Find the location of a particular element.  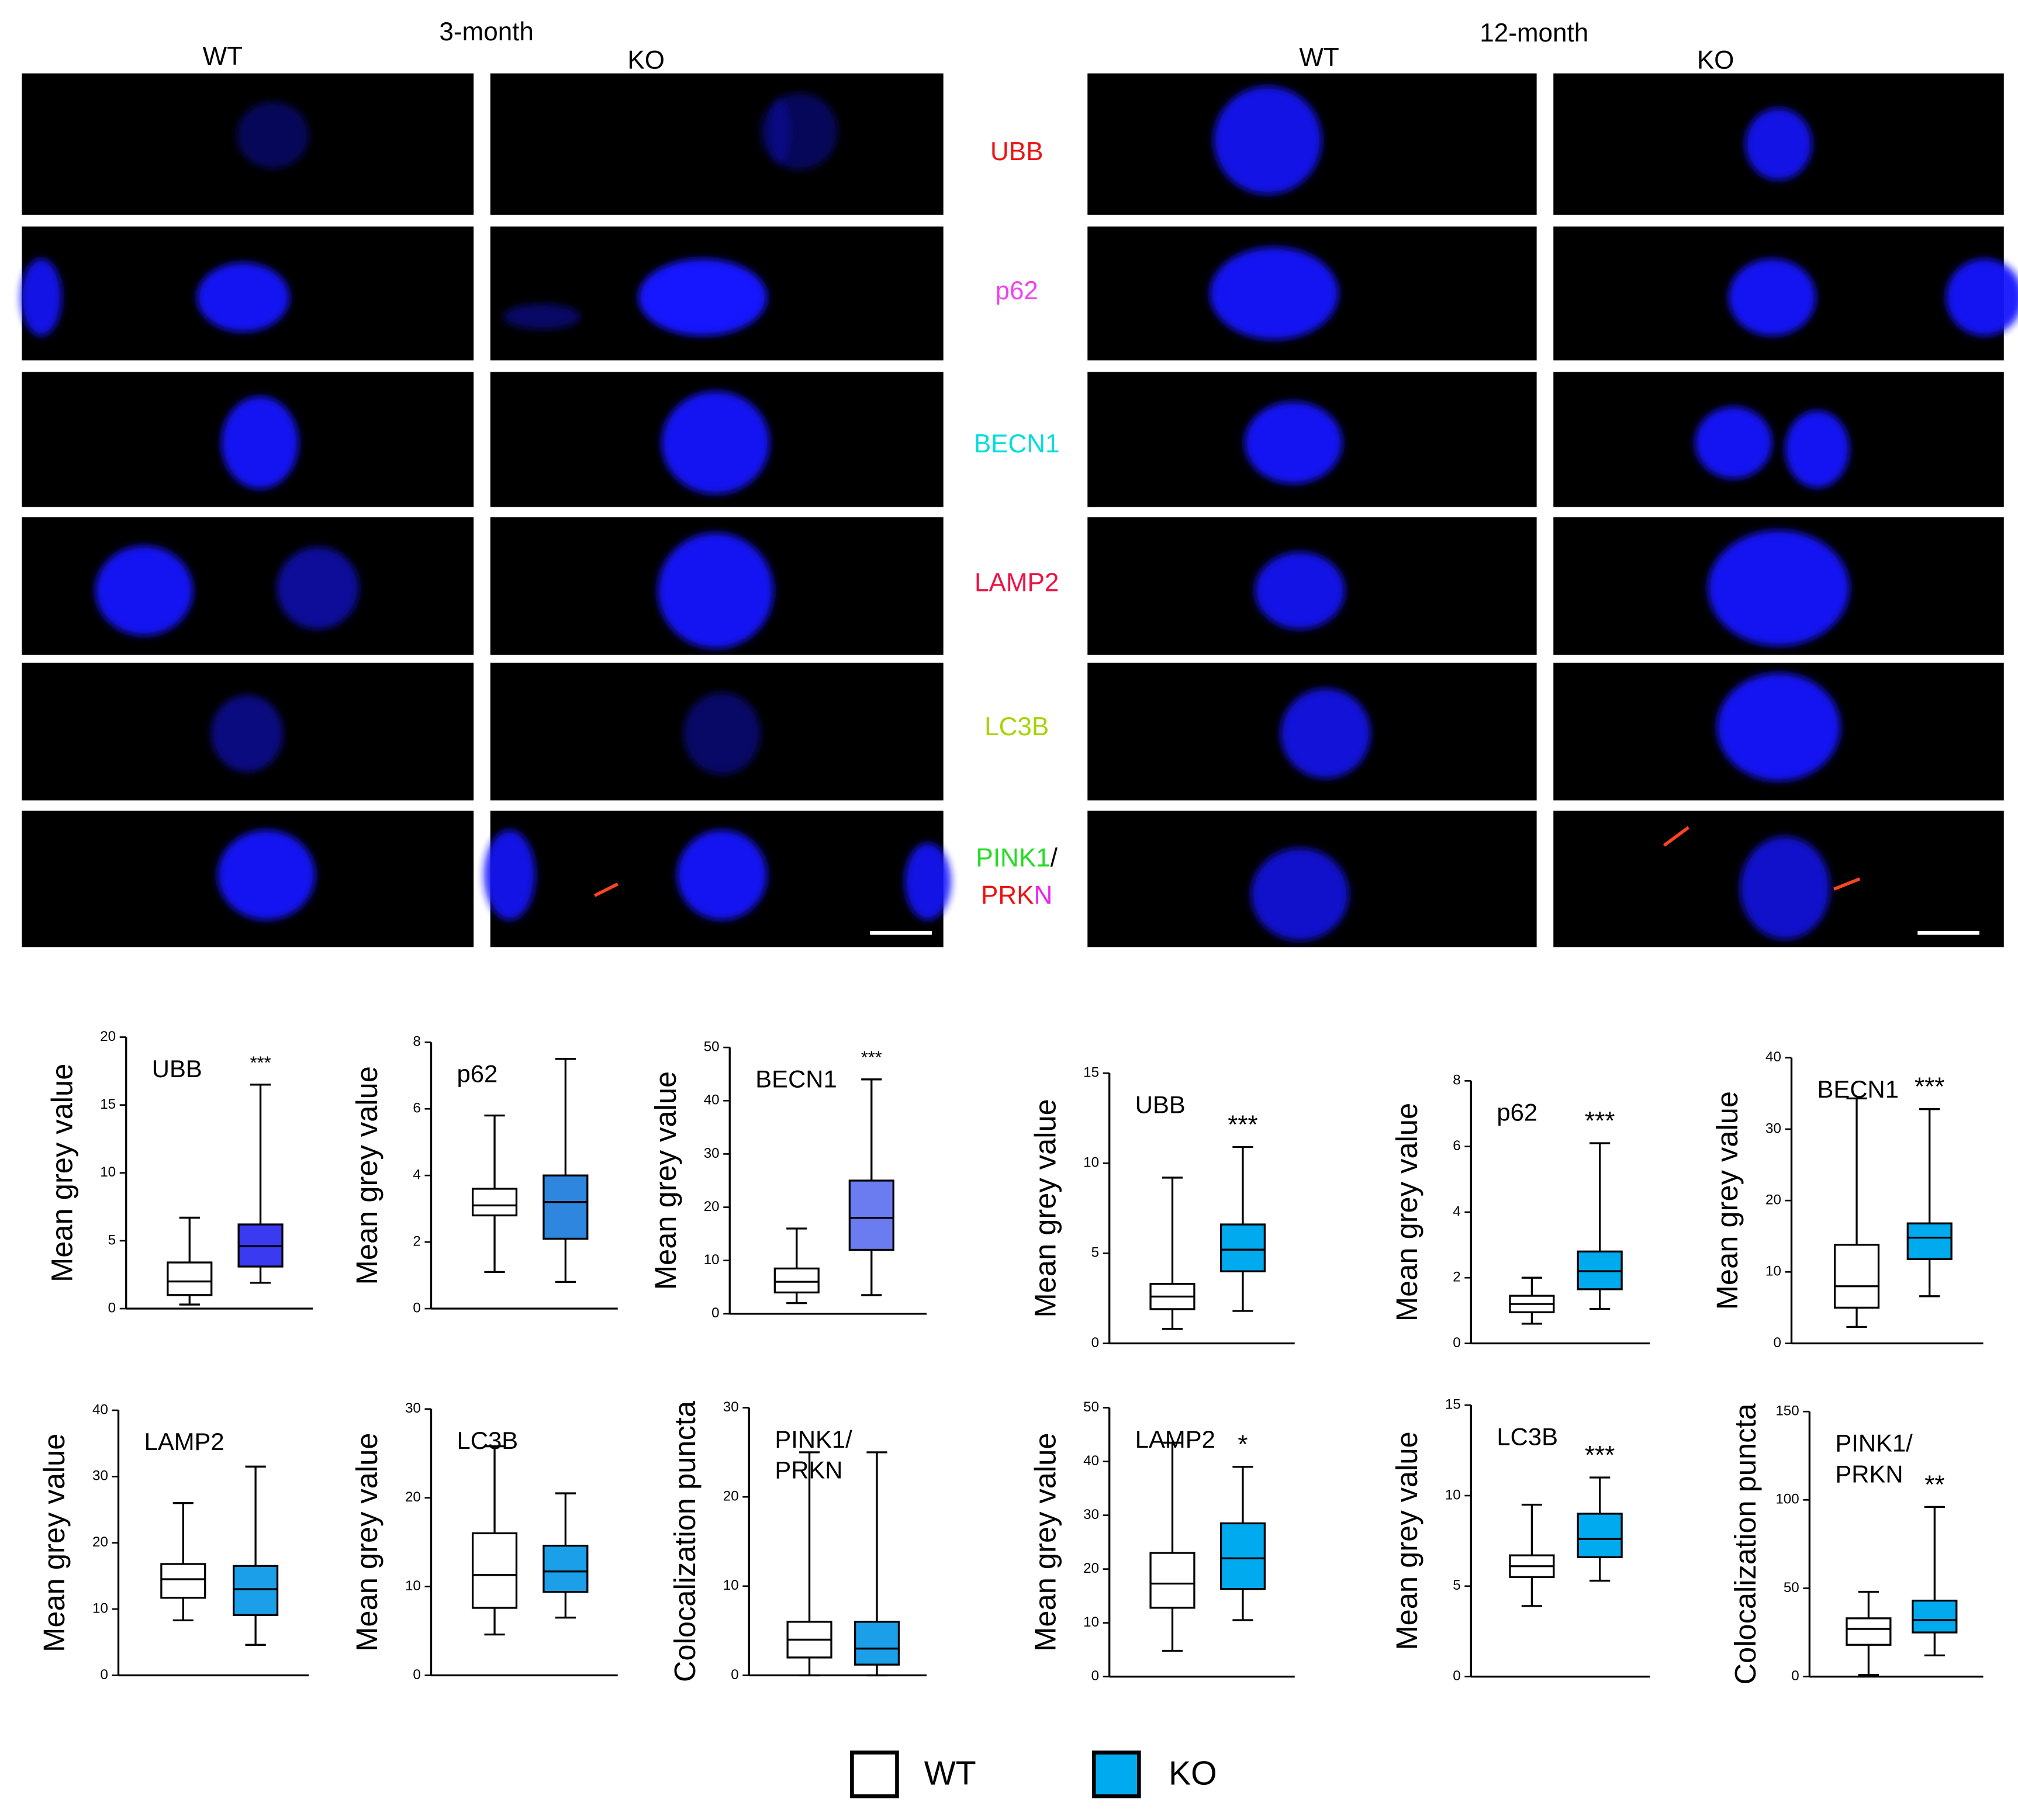

chart-title: BECN1 is located at coordinates (796, 1078).